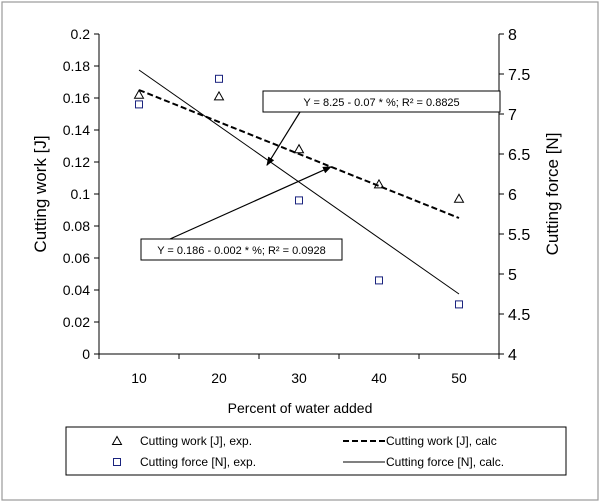 This screenshot has width=600, height=502. I want to click on y-axis-right-label: Cutting force [N], so click(552, 194).